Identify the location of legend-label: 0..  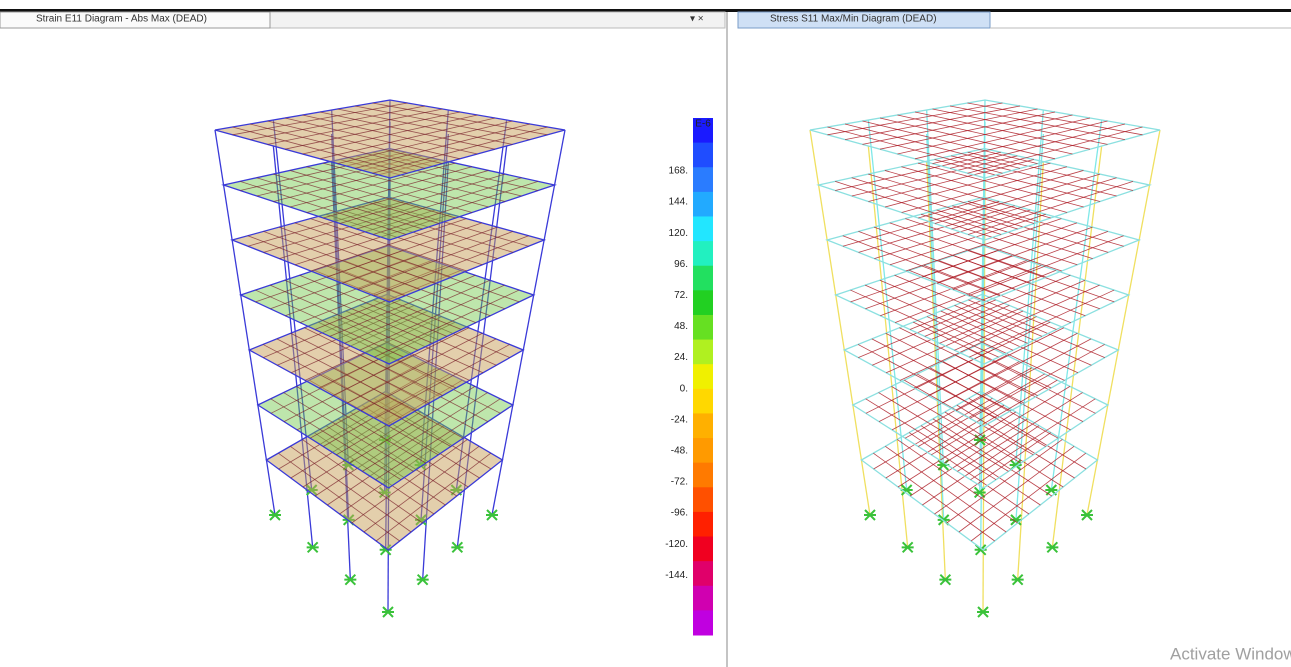
(684, 388).